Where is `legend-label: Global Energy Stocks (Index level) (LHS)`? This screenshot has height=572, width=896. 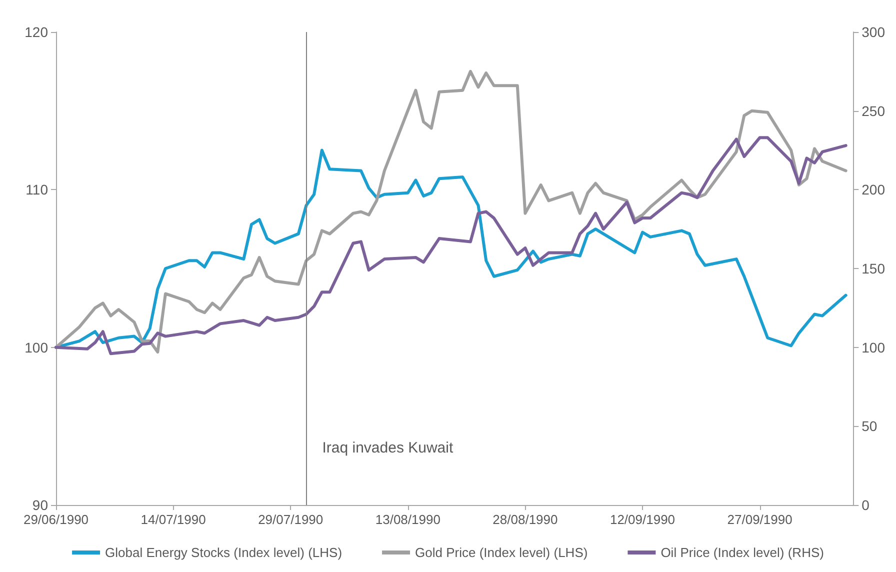 legend-label: Global Energy Stocks (Index level) (LHS) is located at coordinates (223, 552).